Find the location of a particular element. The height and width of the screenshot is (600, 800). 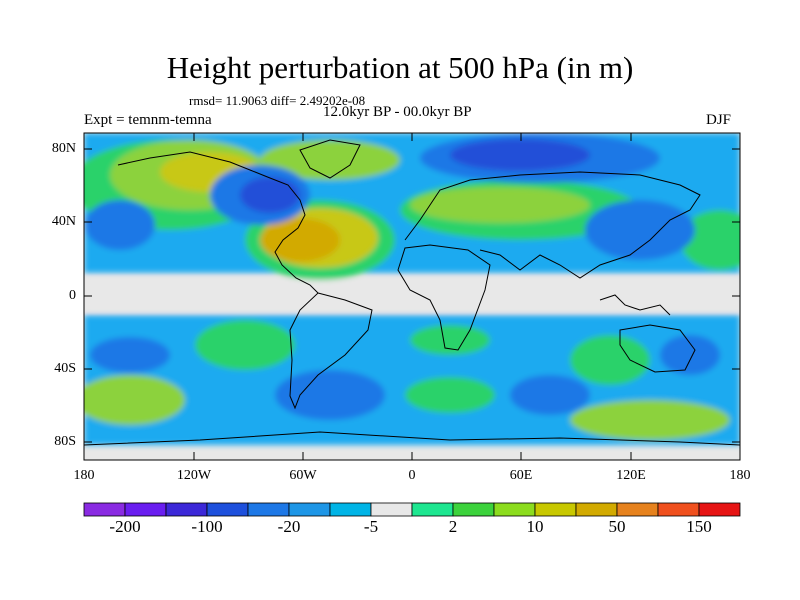

stats-label: rmsd= 11.9063 diff= 2.49202e-08 is located at coordinates (277, 100).